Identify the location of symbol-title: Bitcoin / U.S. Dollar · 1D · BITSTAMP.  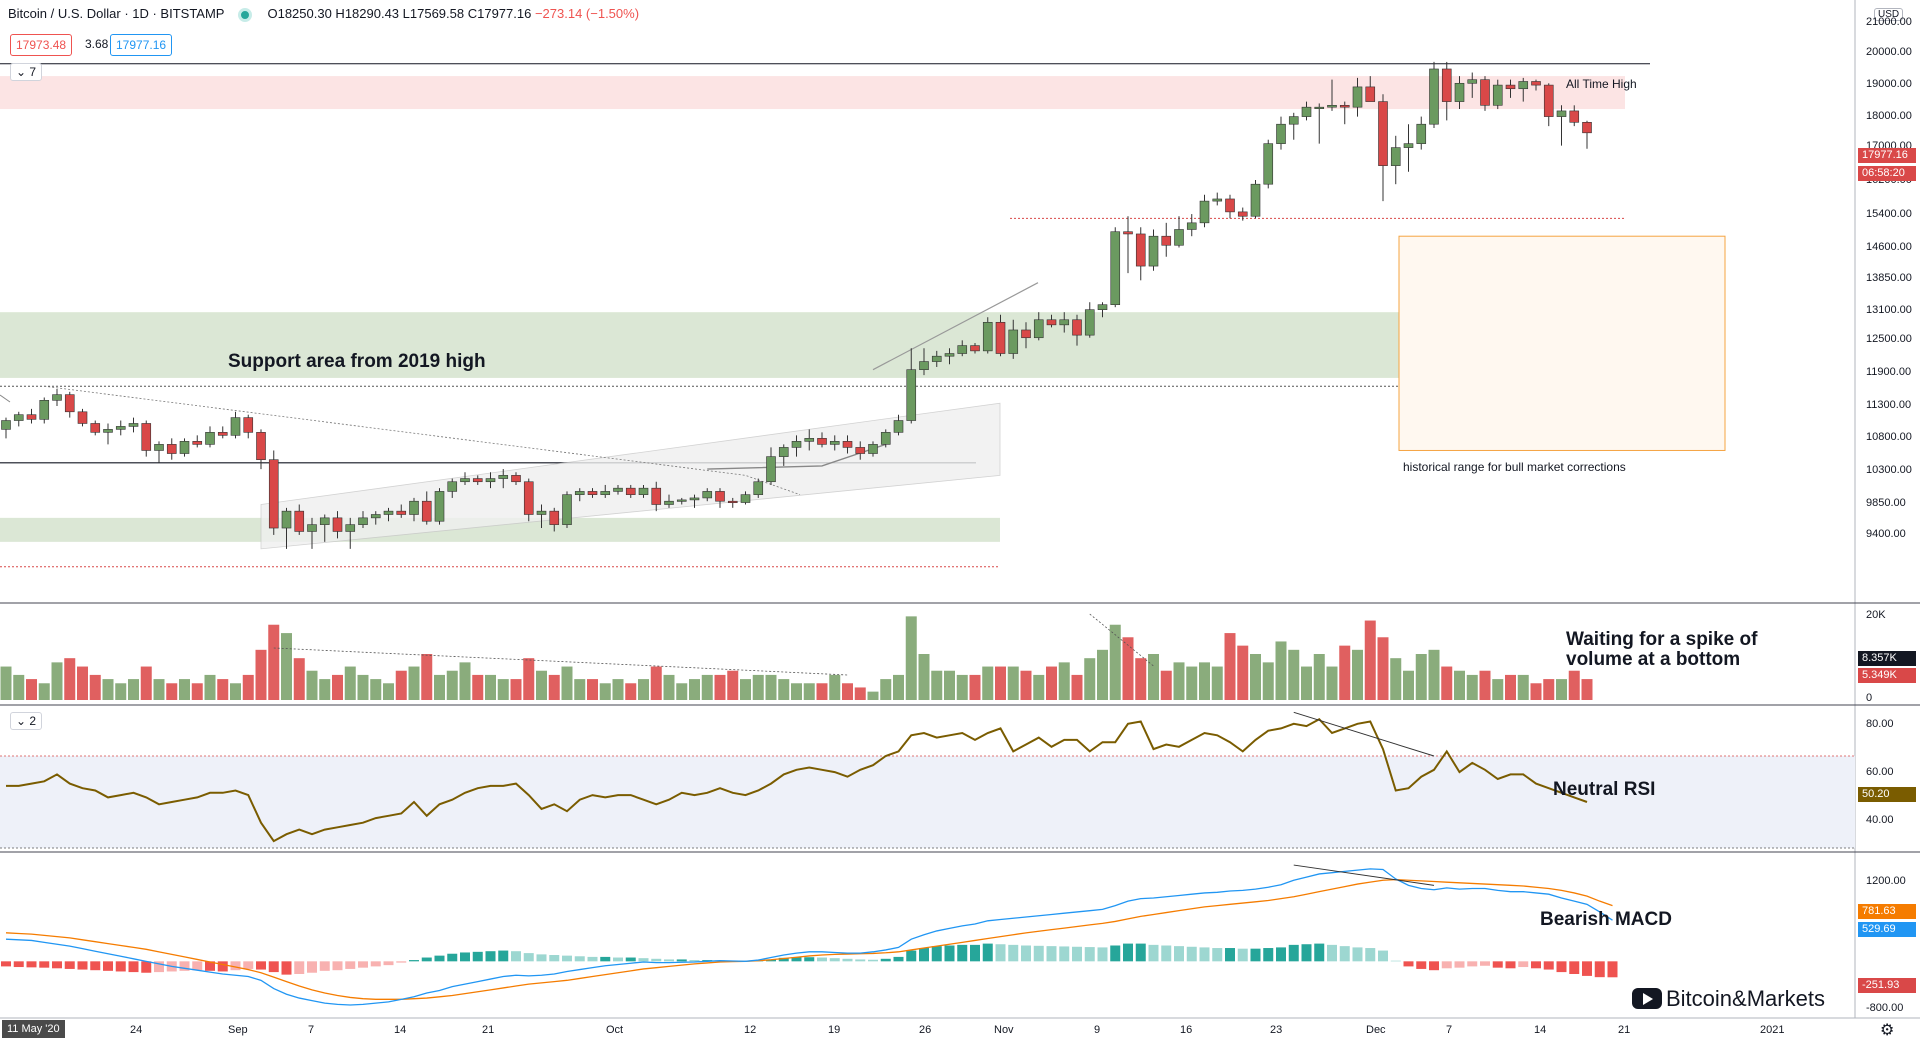
(116, 13).